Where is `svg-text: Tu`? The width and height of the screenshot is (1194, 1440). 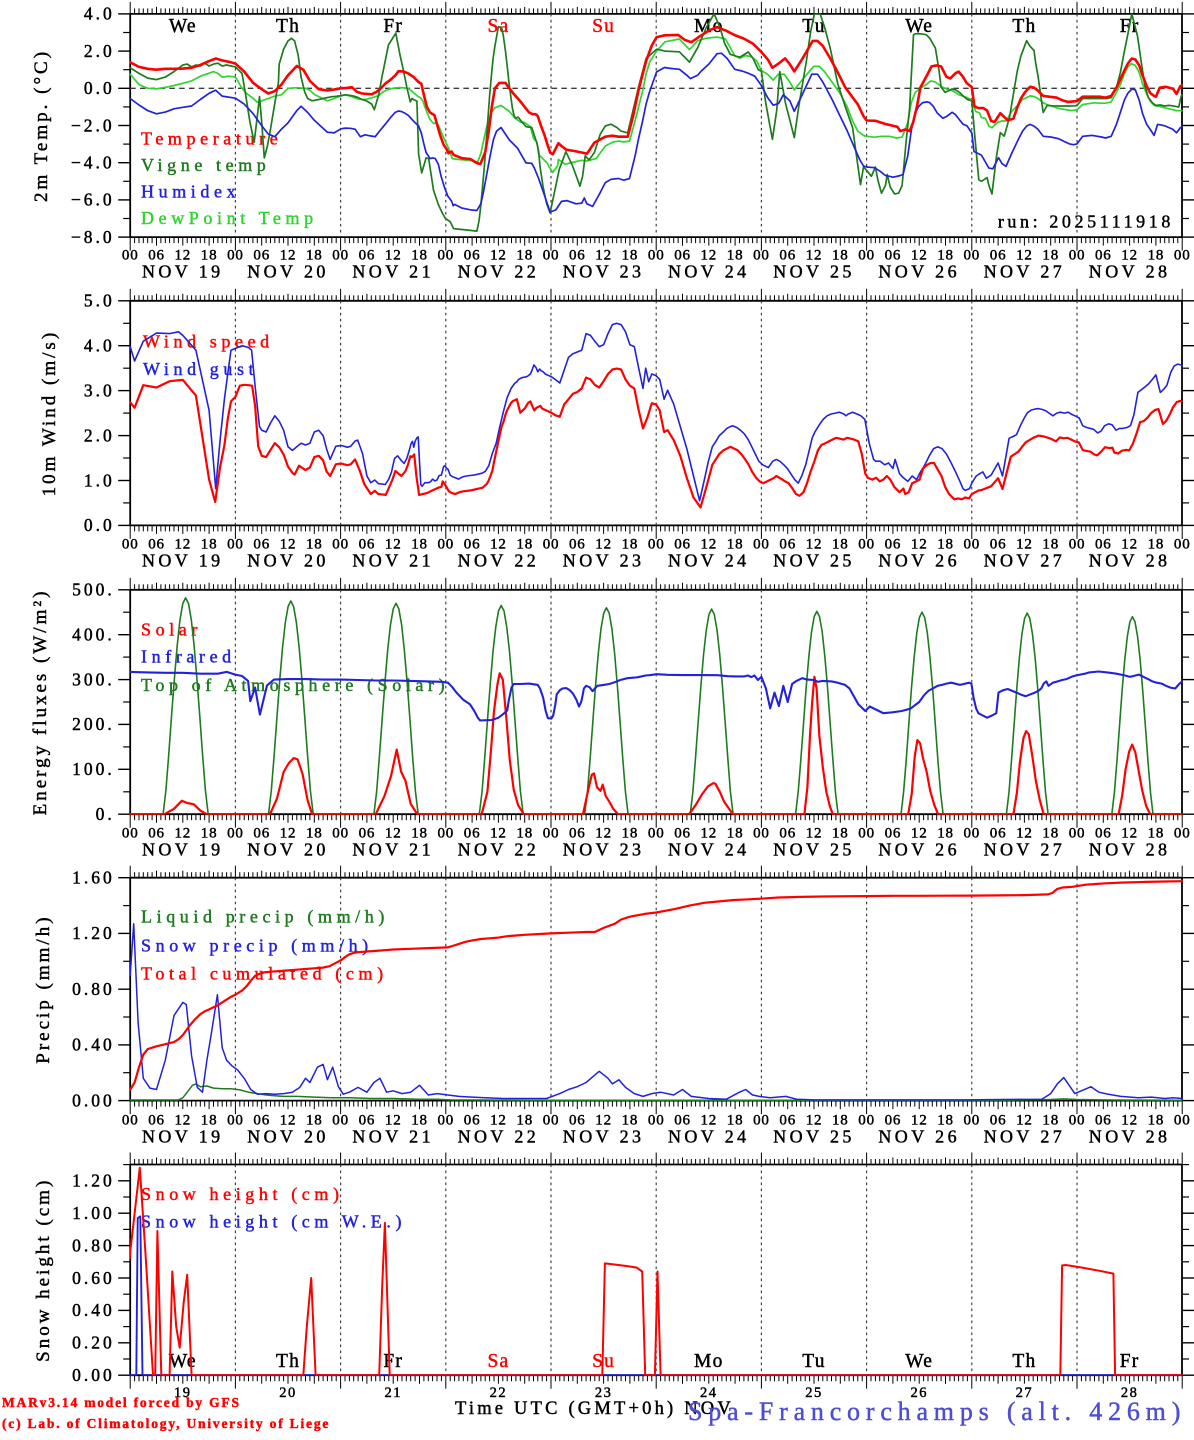 svg-text: Tu is located at coordinates (813, 1361).